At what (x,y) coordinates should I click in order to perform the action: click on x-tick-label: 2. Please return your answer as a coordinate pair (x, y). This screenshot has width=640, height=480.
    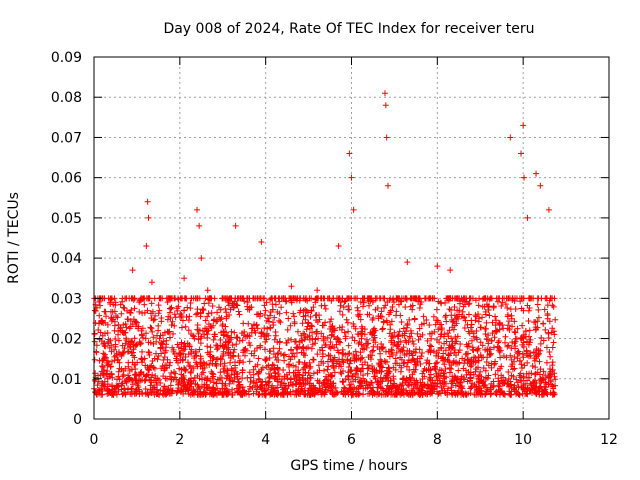
    Looking at the image, I should click on (179, 440).